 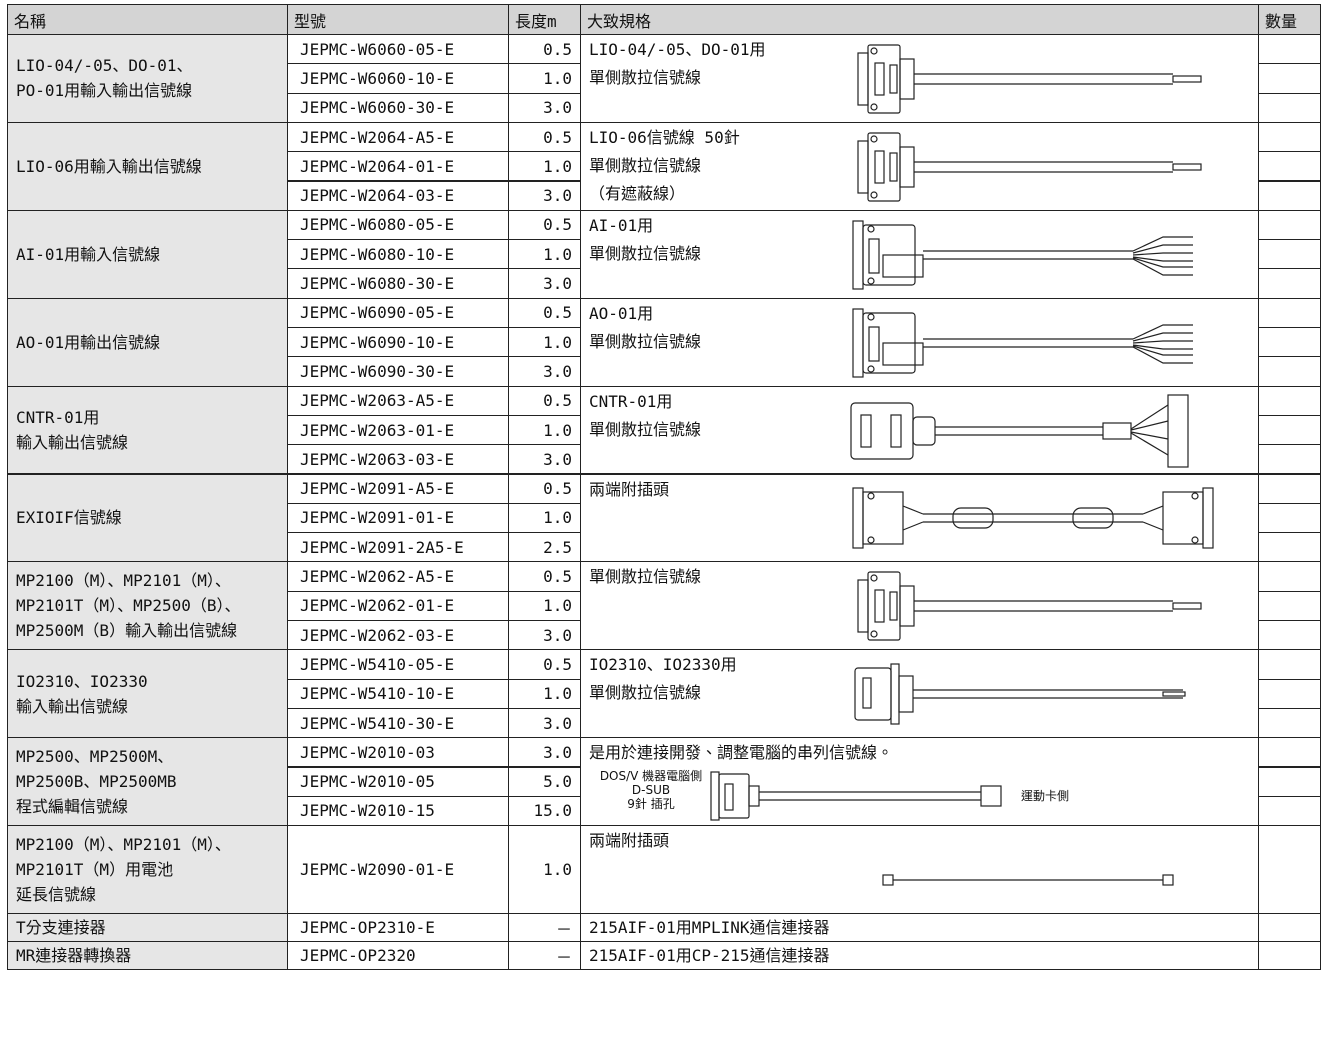 I want to click on model-cell: JEPMC-W2091-2A5-E, so click(x=398, y=547).